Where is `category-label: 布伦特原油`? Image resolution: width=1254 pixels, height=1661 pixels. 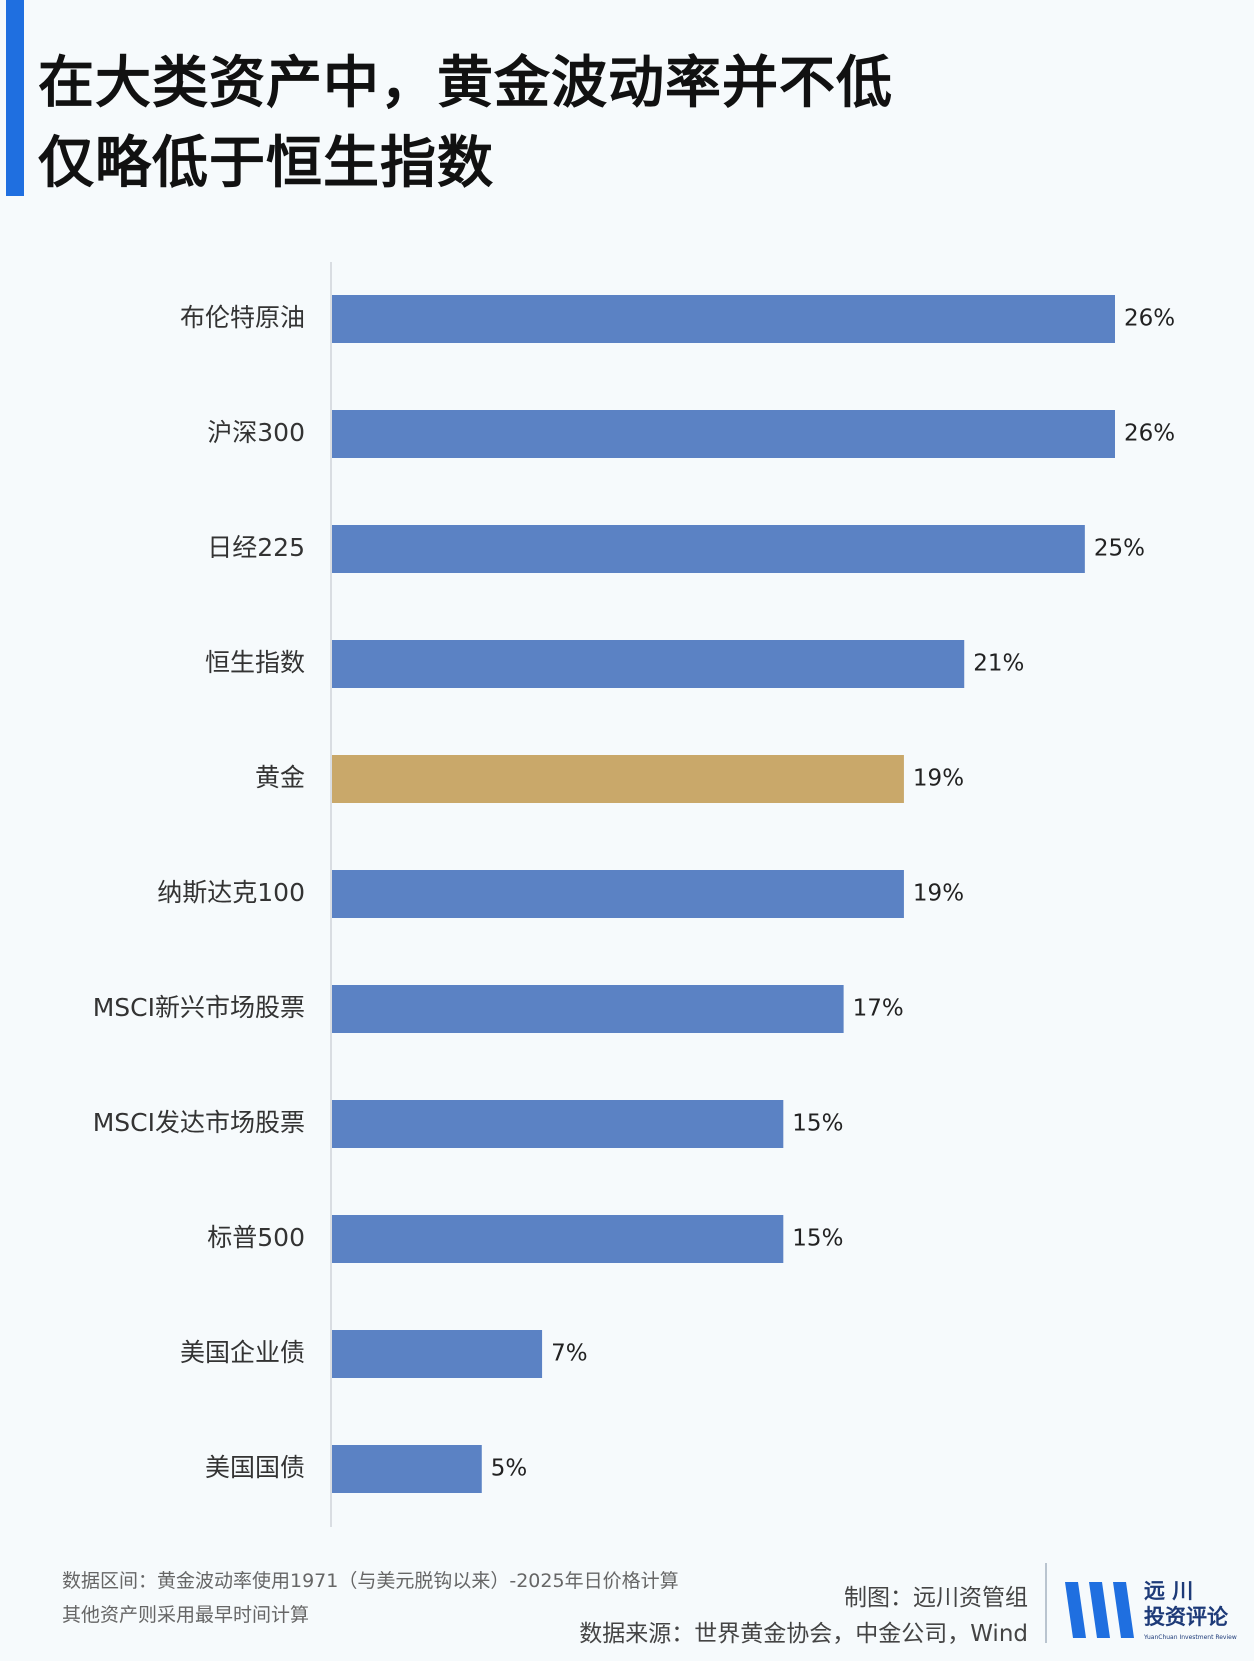 category-label: 布伦特原油 is located at coordinates (242, 317).